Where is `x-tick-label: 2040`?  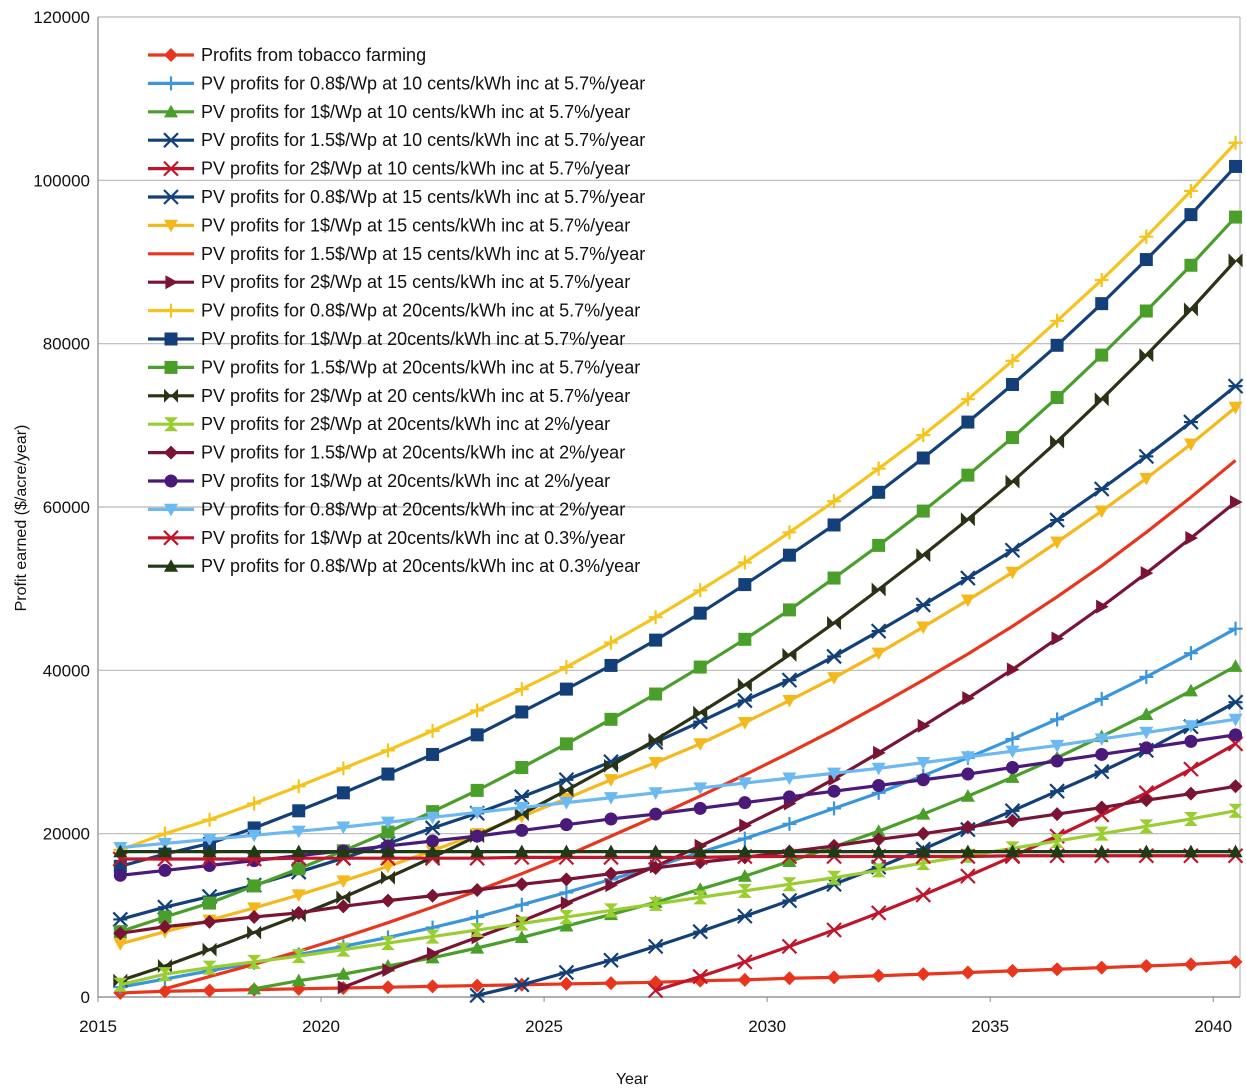
x-tick-label: 2040 is located at coordinates (1213, 1026).